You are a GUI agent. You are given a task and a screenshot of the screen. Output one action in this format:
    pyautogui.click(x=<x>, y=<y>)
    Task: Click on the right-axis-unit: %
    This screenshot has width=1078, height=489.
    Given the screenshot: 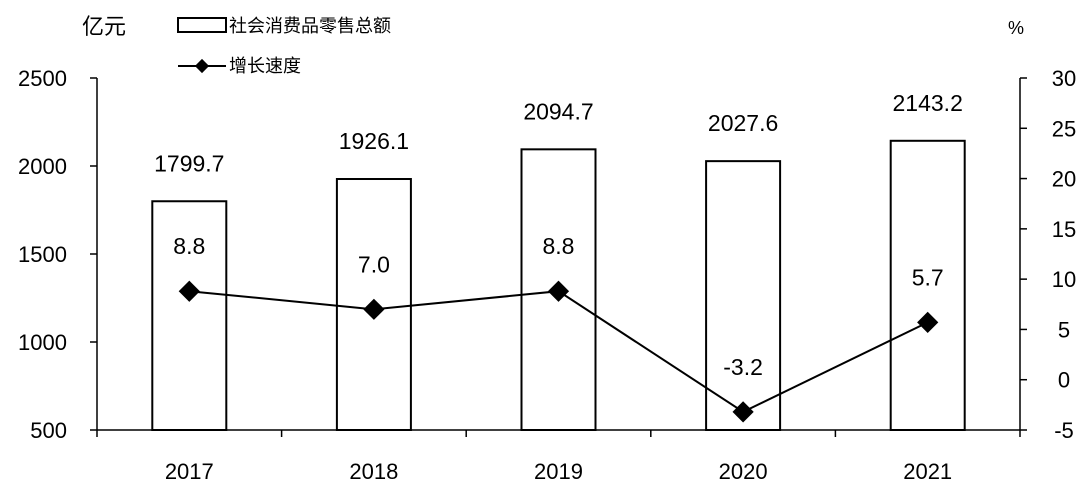 What is the action you would take?
    pyautogui.click(x=1016, y=28)
    